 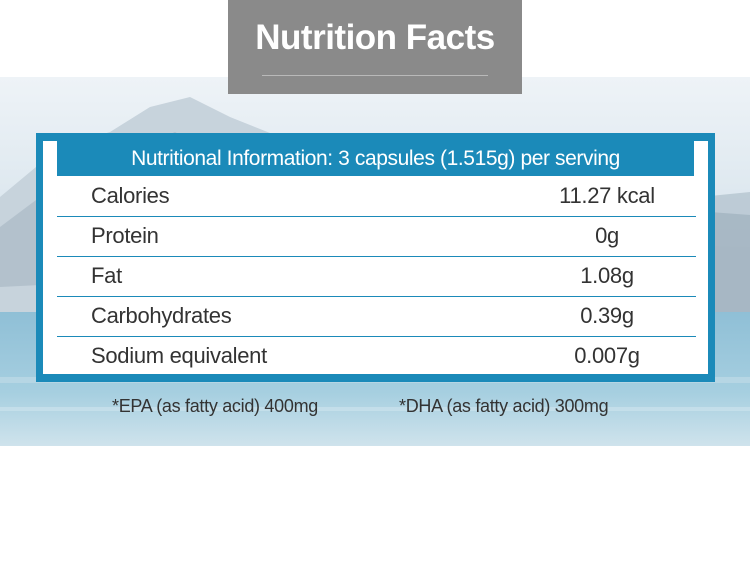 What do you see at coordinates (161, 315) in the screenshot?
I see `row-label: Carbohydrates` at bounding box center [161, 315].